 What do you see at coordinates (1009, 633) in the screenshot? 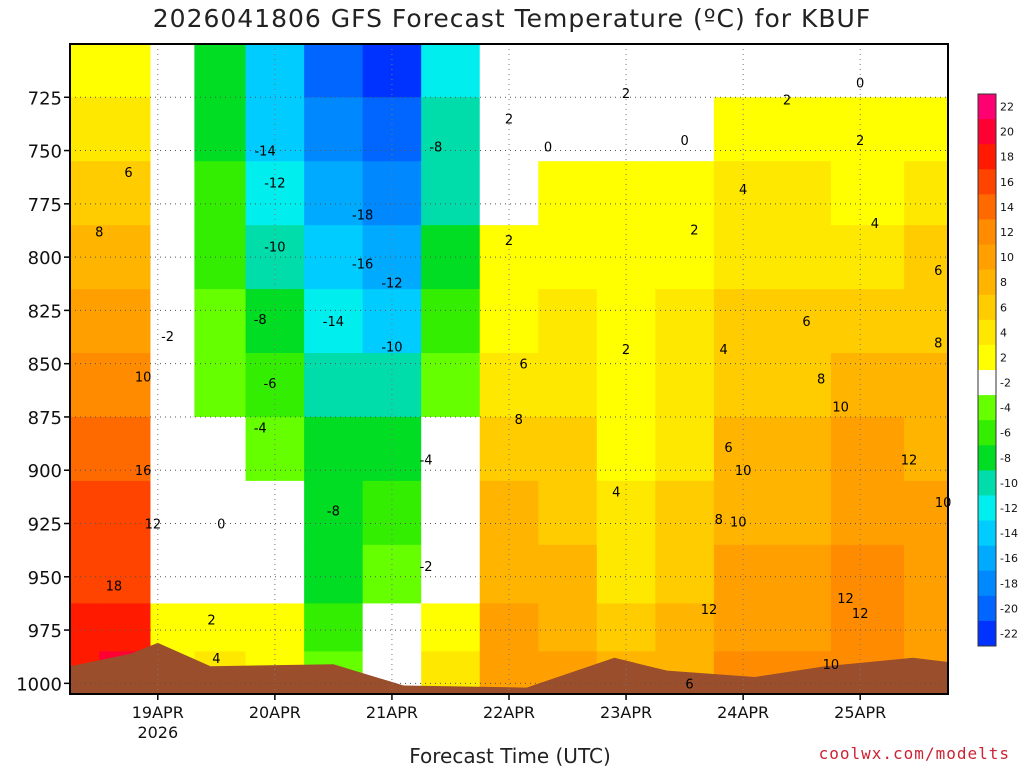
I see `colorbar-label: -22` at bounding box center [1009, 633].